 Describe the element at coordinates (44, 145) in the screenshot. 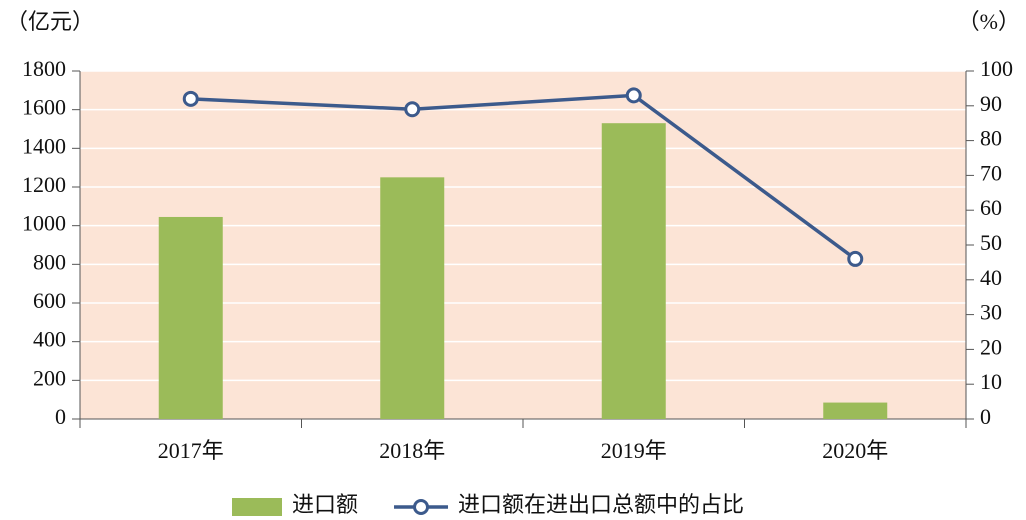

I see `y-tick-label: 1400` at that location.